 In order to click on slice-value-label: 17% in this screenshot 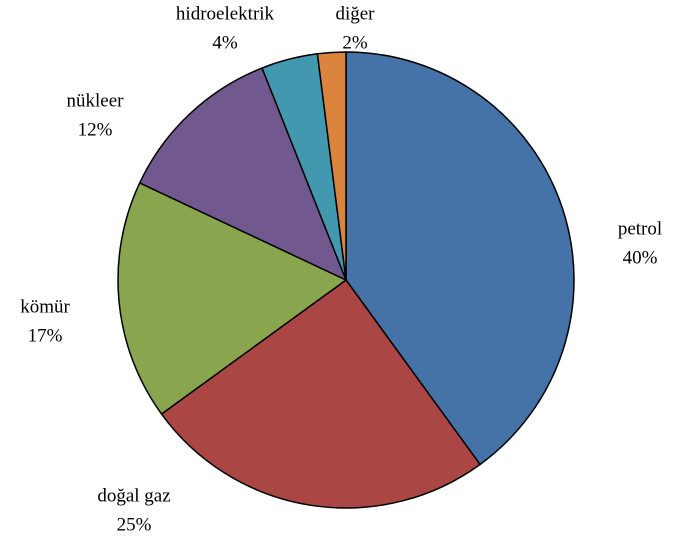, I will do `click(45, 335)`.